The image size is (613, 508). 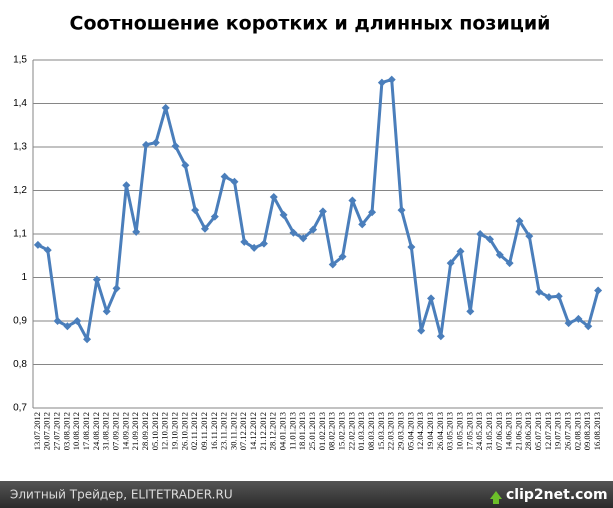 What do you see at coordinates (410, 431) in the screenshot?
I see `x-tick-label: 05.04.2013` at bounding box center [410, 431].